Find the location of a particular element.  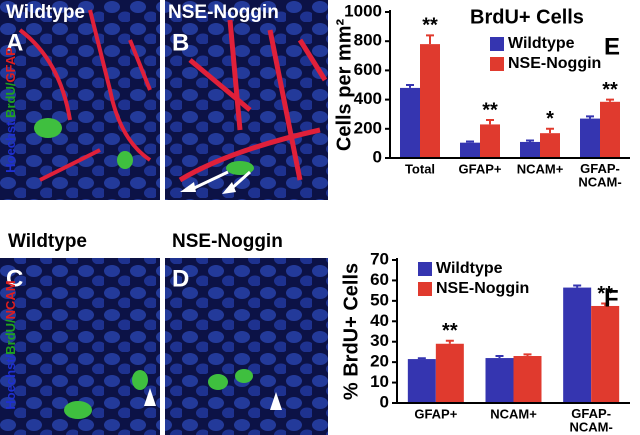

stain-label: Hoechst/BrdU/NCAM is located at coordinates (10, 344).